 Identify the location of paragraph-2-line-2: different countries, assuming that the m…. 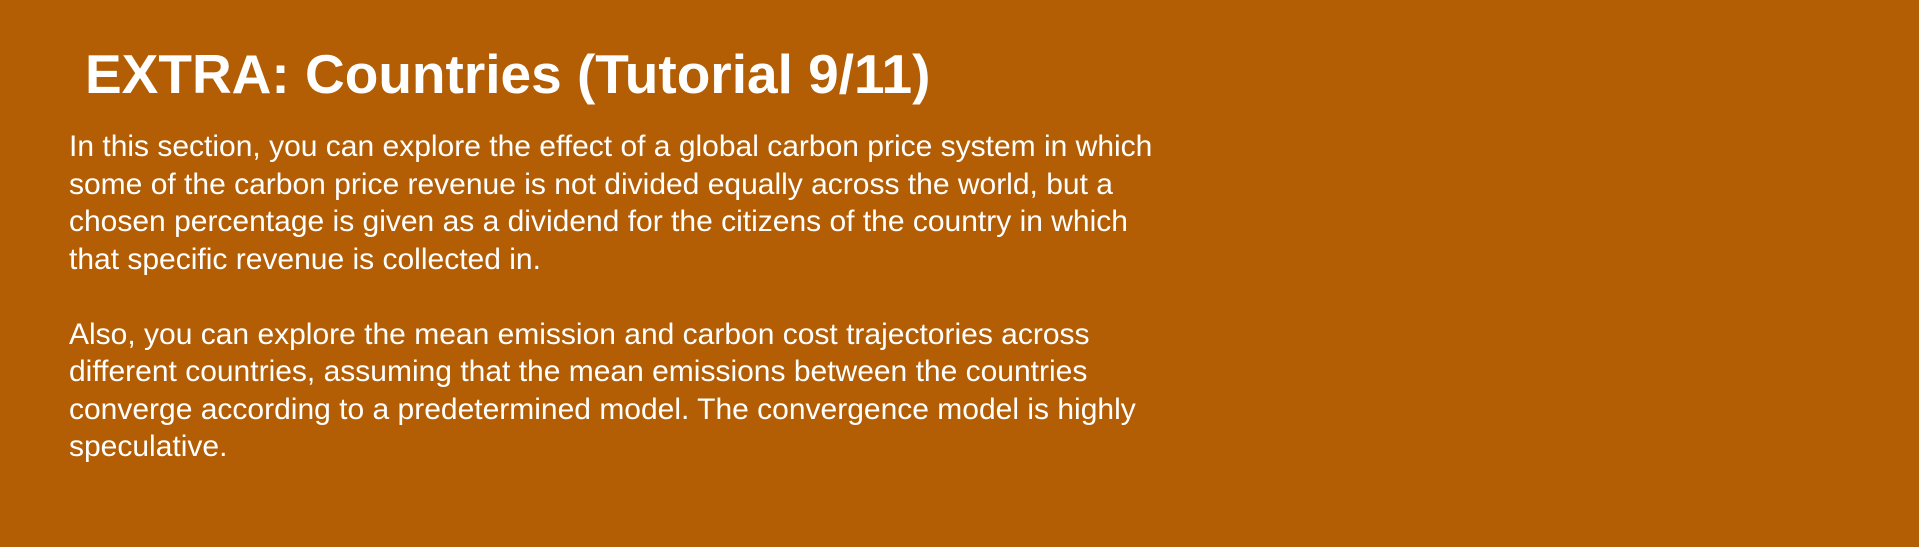
(578, 371).